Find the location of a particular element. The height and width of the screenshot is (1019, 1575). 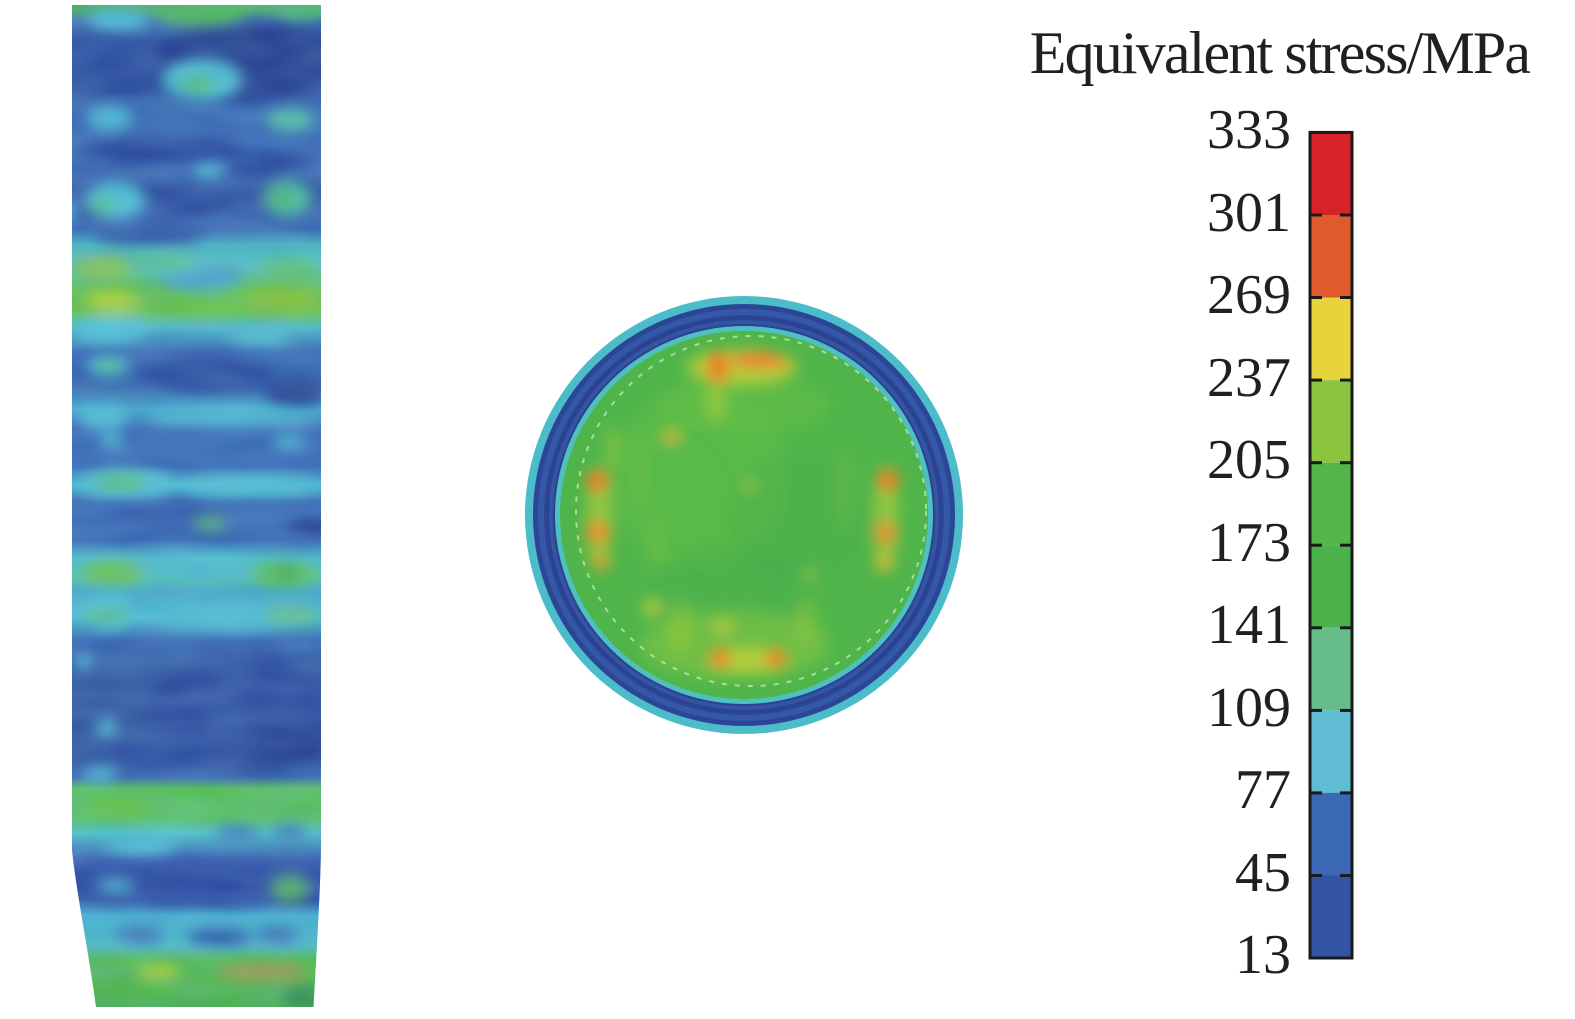

svg-text: 141 is located at coordinates (1249, 625).